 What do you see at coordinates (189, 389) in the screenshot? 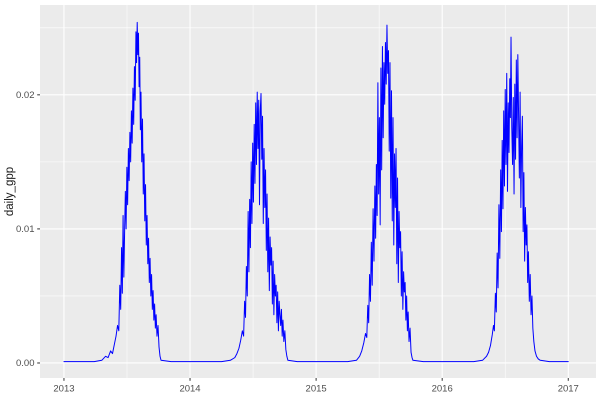
I see `x-tick-label: 2014` at bounding box center [189, 389].